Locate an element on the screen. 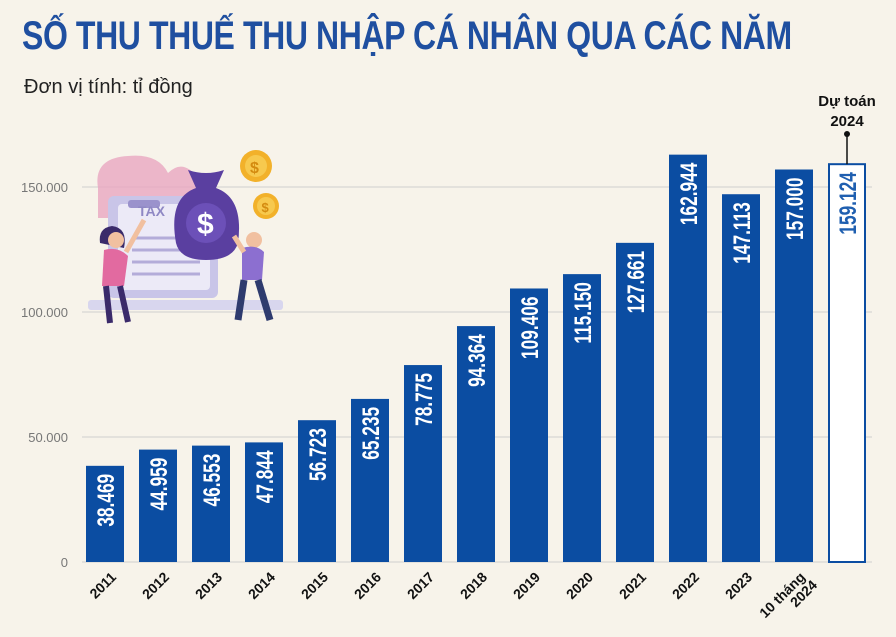  tax-money-illustration: TAX $ $ $ is located at coordinates (185, 237).